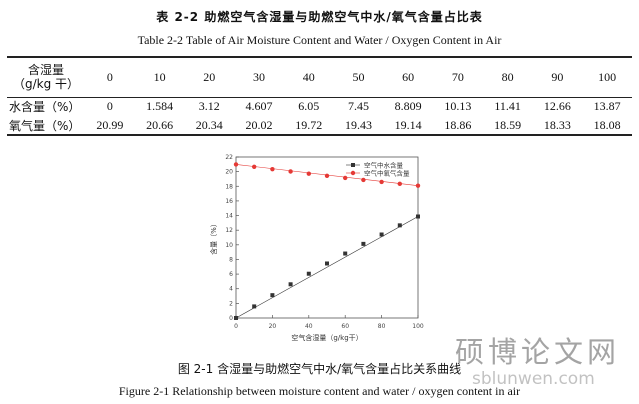 The image size is (639, 404). I want to click on header-label-cell: 含湿量 （g/kg 干）, so click(46, 77).